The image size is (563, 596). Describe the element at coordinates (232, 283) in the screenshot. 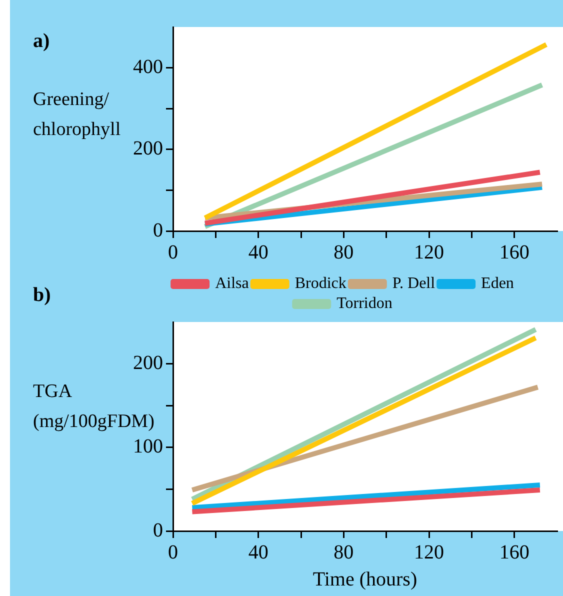

I see `legend-label: Ailsa` at that location.